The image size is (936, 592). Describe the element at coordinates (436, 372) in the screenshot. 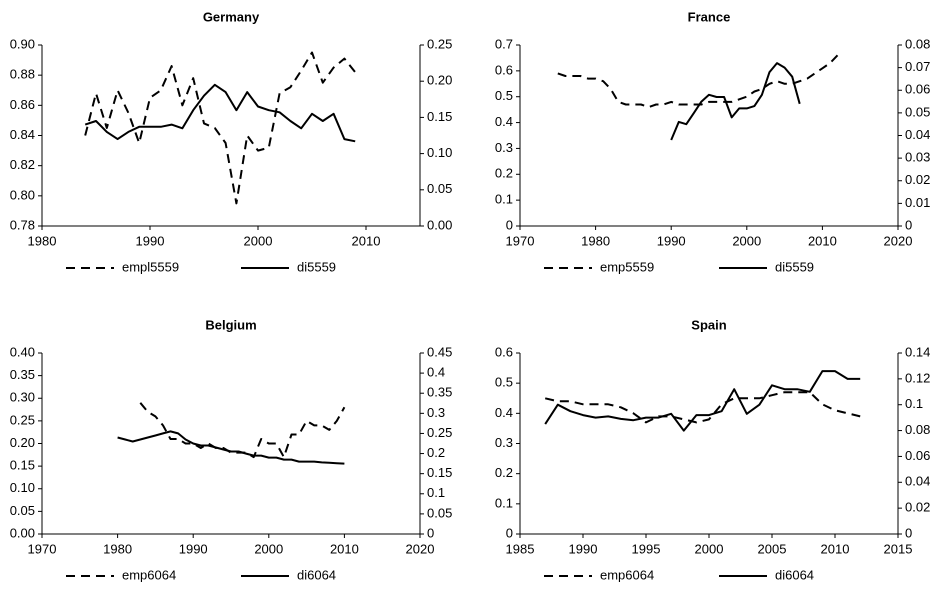

I see `y2-tick-label: 0.4` at that location.